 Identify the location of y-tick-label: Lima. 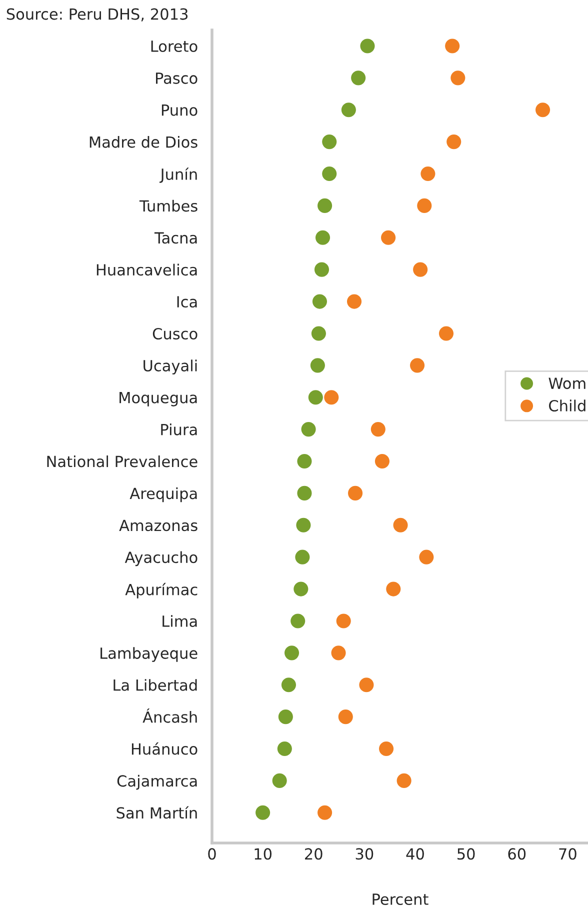
(179, 621).